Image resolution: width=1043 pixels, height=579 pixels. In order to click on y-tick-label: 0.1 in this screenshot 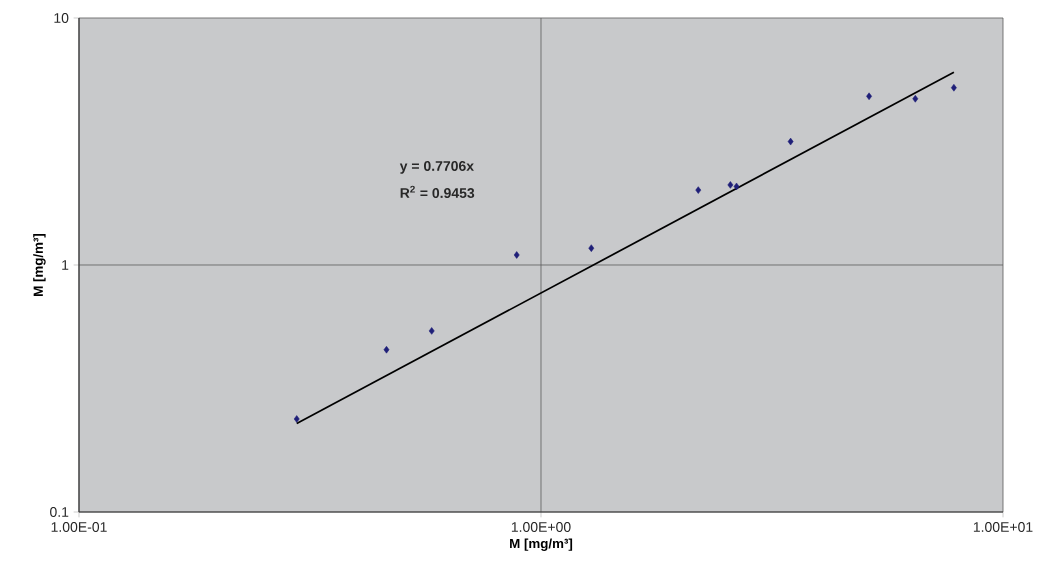, I will do `click(59, 512)`.